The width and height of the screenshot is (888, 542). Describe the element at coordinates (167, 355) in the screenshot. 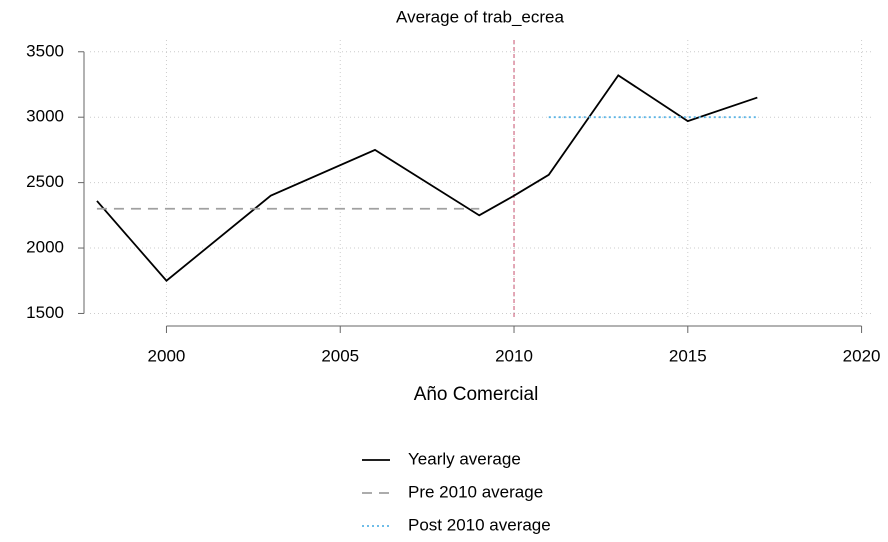

I see `x-tick-label: 2000` at that location.